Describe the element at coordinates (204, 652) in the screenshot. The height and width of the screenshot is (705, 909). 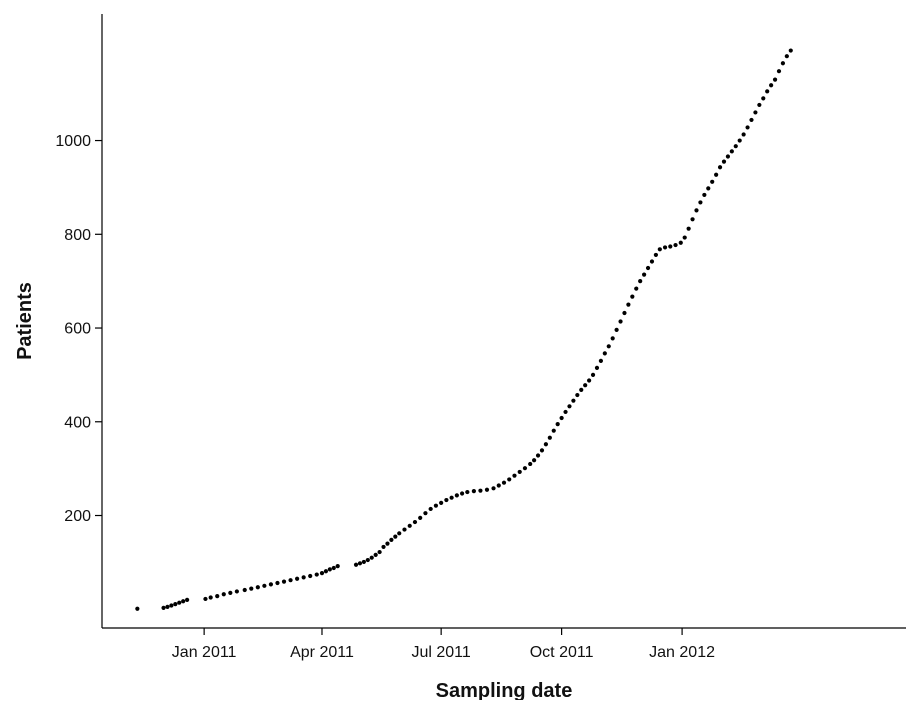
I see `x-tick-label: Jan 2011` at that location.